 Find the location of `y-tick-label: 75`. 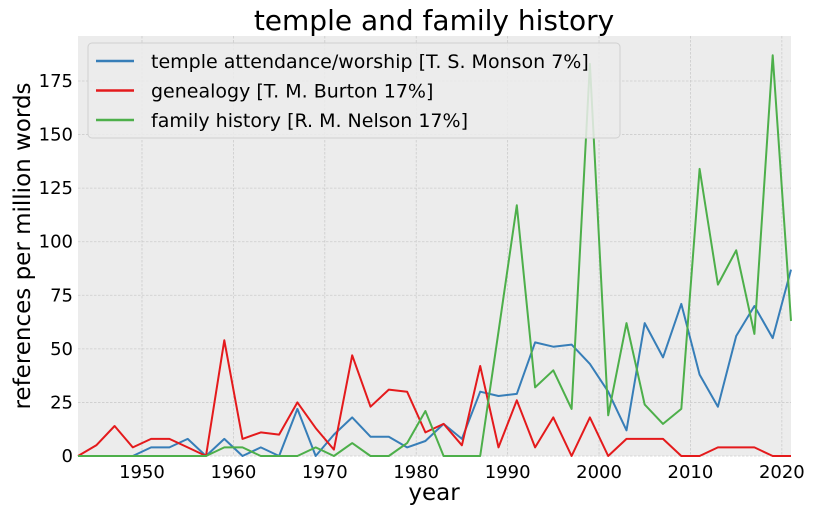

y-tick-label: 75 is located at coordinates (61, 295).